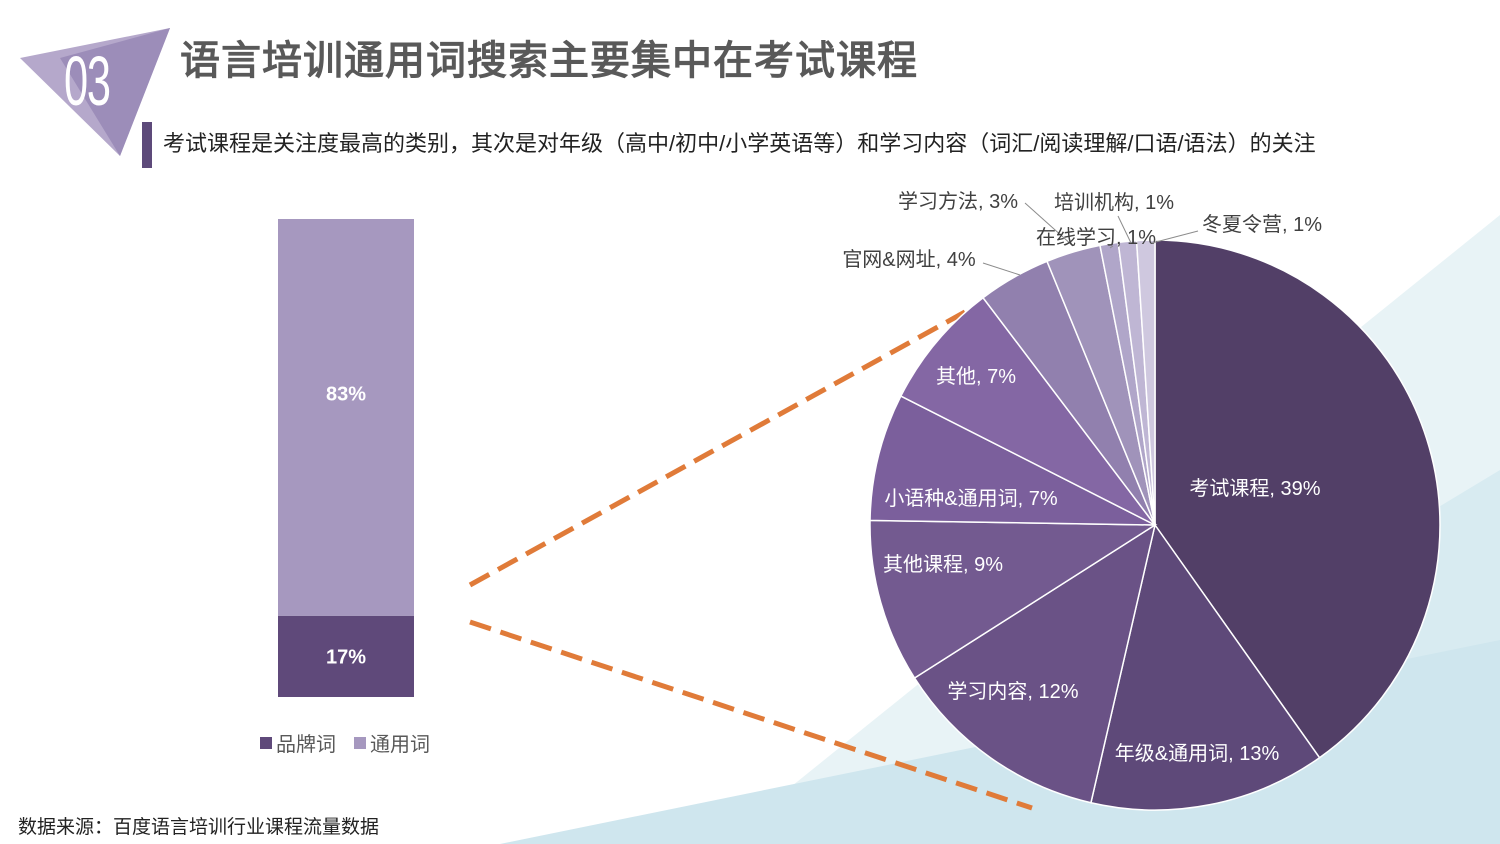  What do you see at coordinates (1114, 202) in the screenshot?
I see `pie-slice-label-9: 培训机构, 1%` at bounding box center [1114, 202].